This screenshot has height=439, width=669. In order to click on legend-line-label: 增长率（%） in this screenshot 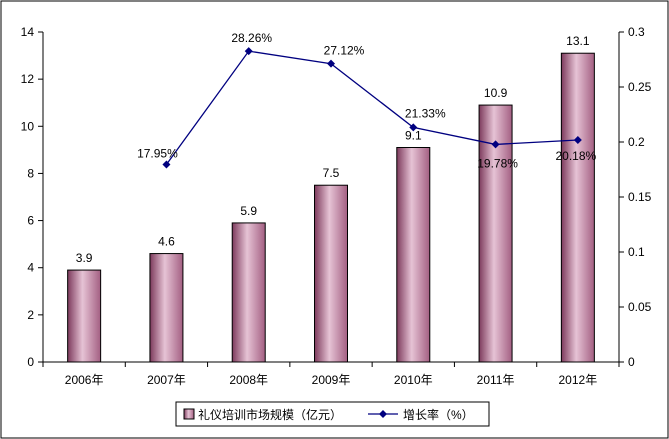, I will do `click(438, 414)`.